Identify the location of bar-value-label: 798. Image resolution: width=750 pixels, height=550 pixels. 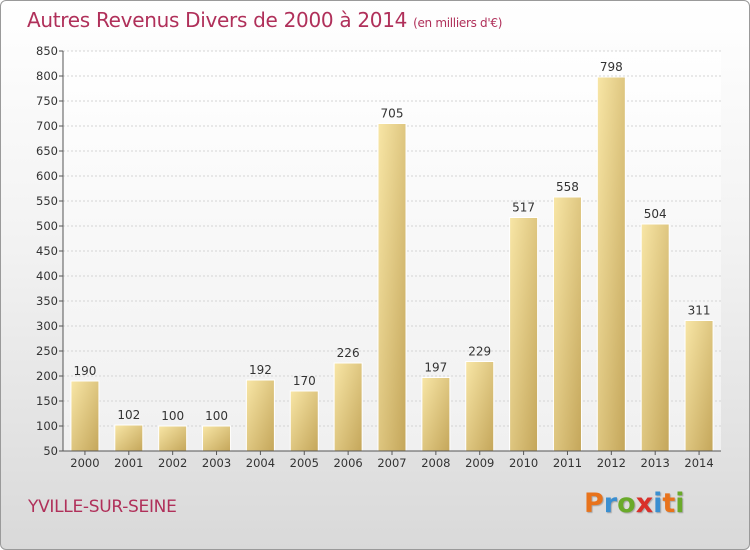
(611, 67).